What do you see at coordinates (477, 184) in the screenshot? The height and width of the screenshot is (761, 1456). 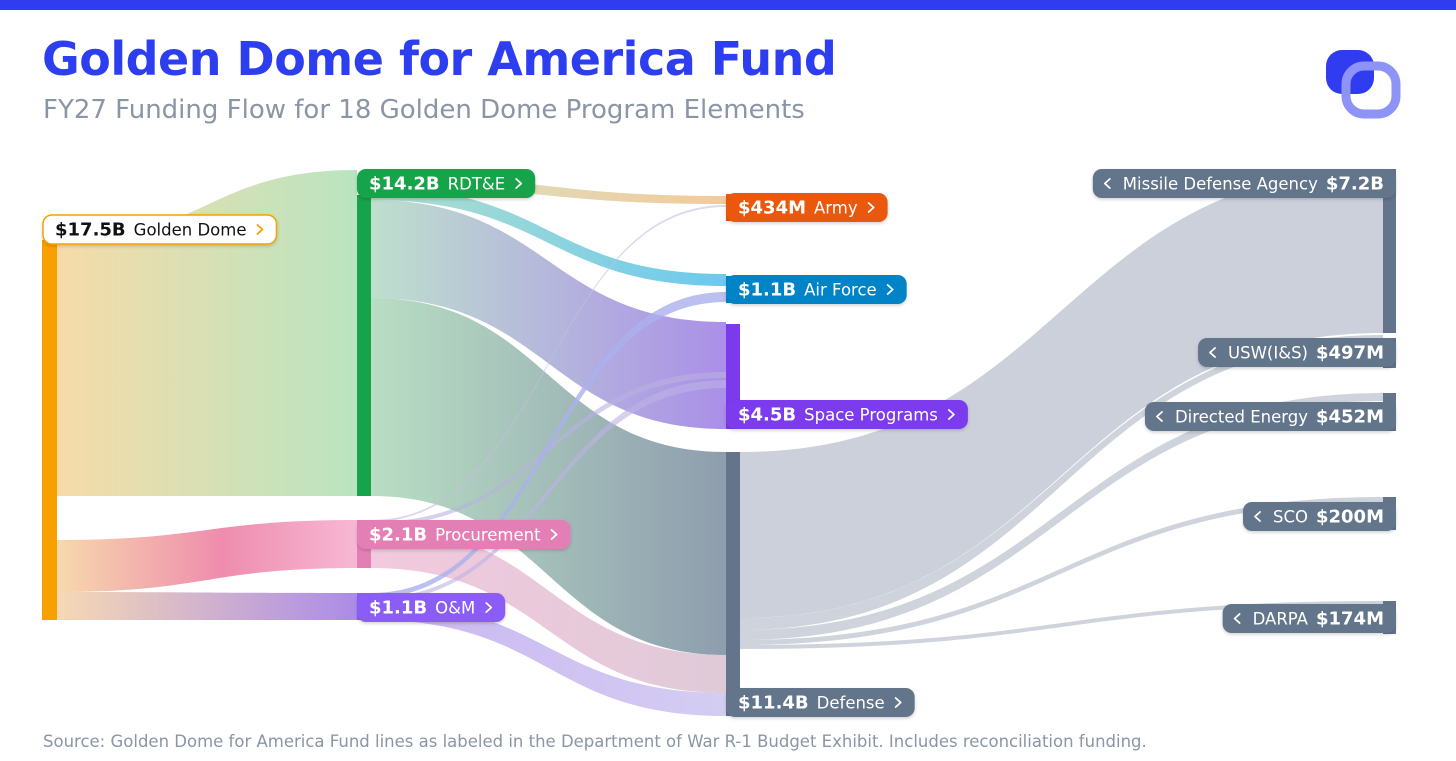 I see `node-name: RDT&E` at bounding box center [477, 184].